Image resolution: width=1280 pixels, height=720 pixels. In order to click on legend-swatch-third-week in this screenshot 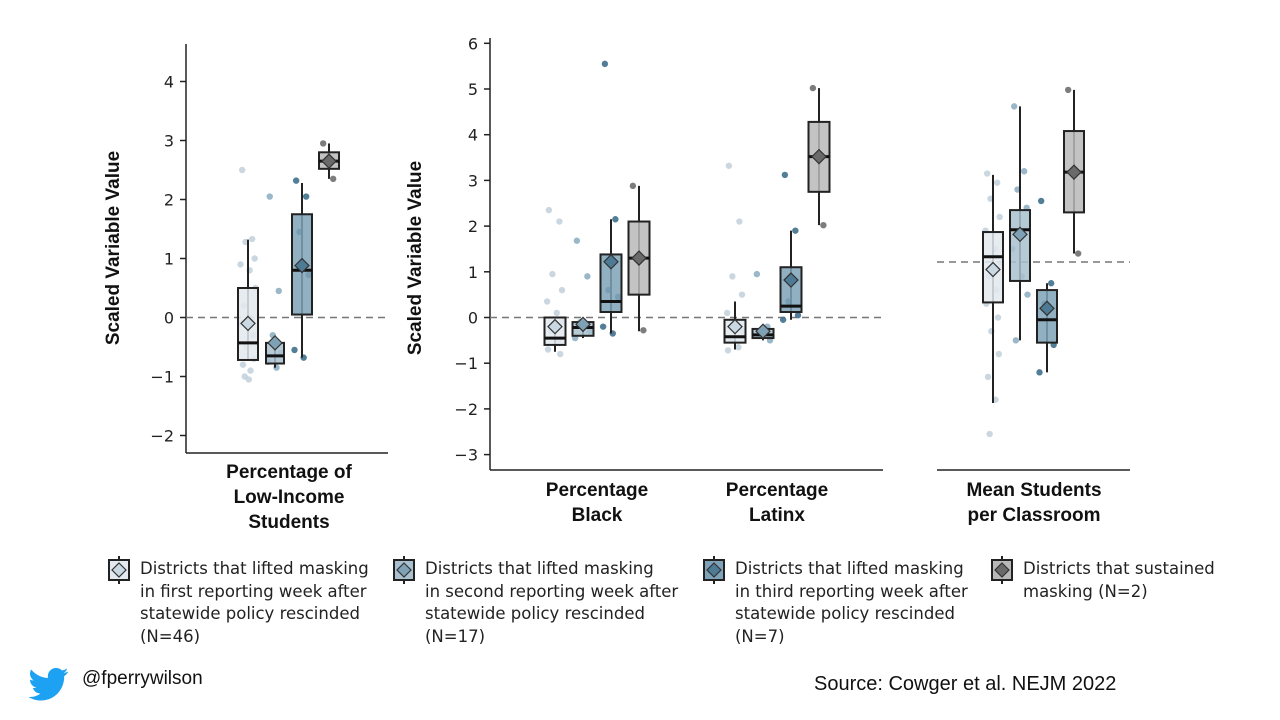, I will do `click(714, 570)`.